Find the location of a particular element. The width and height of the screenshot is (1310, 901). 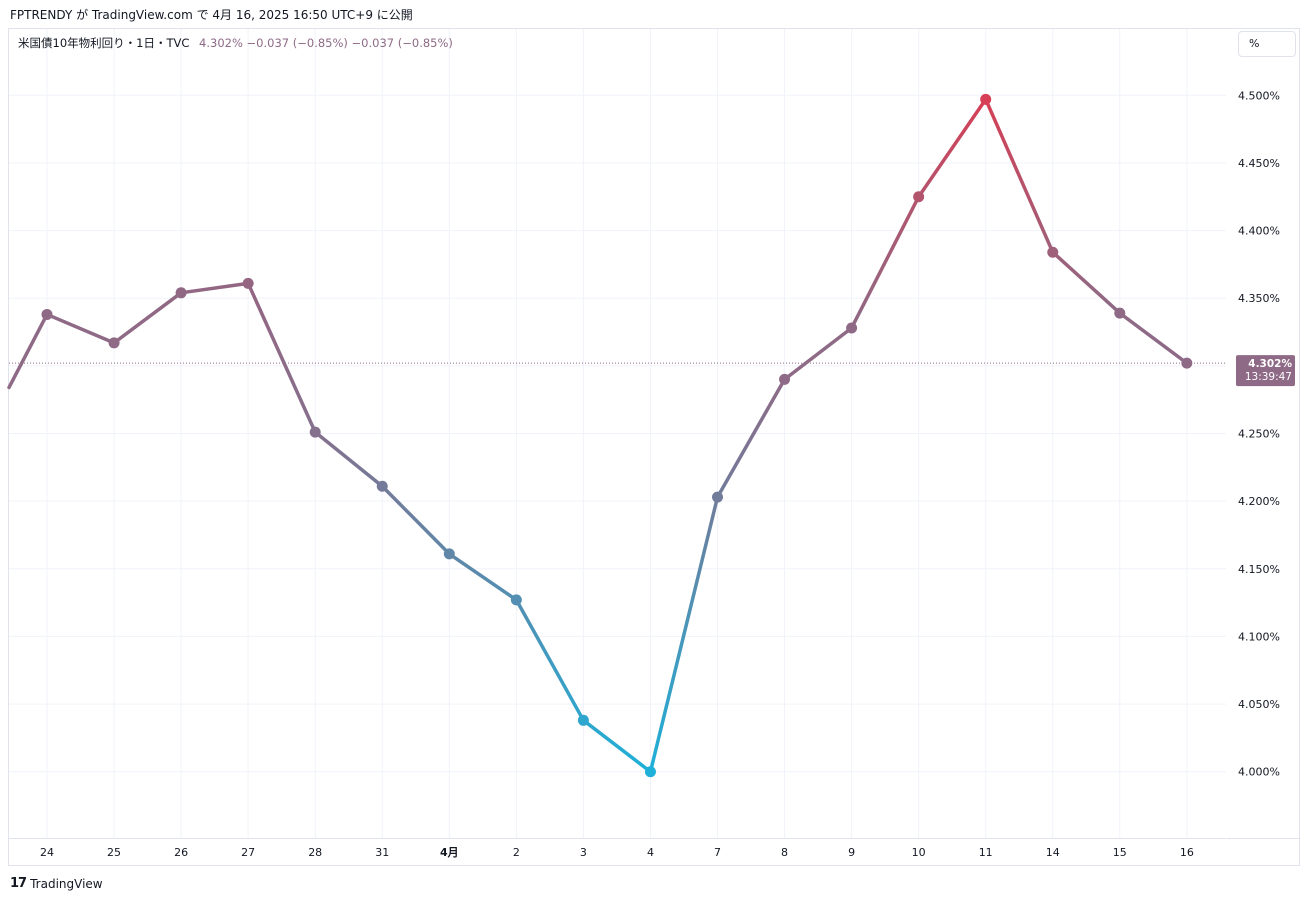

y-tick-label: 4.100% is located at coordinates (1259, 636).